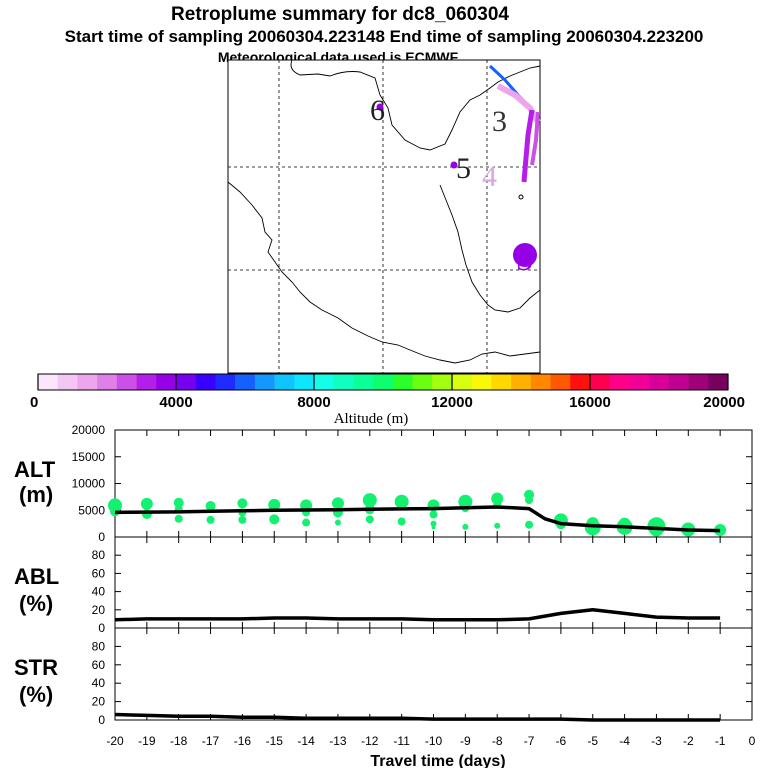 The height and width of the screenshot is (768, 768). What do you see at coordinates (89, 457) in the screenshot?
I see `y-tick-label: 15000` at bounding box center [89, 457].